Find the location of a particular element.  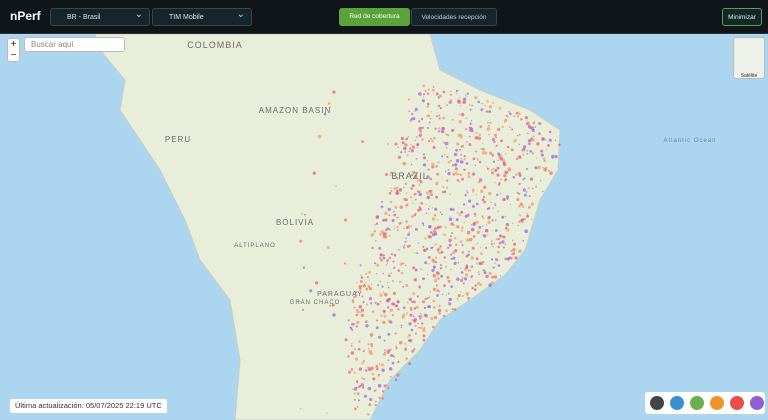

tech-3g is located at coordinates (697, 403).